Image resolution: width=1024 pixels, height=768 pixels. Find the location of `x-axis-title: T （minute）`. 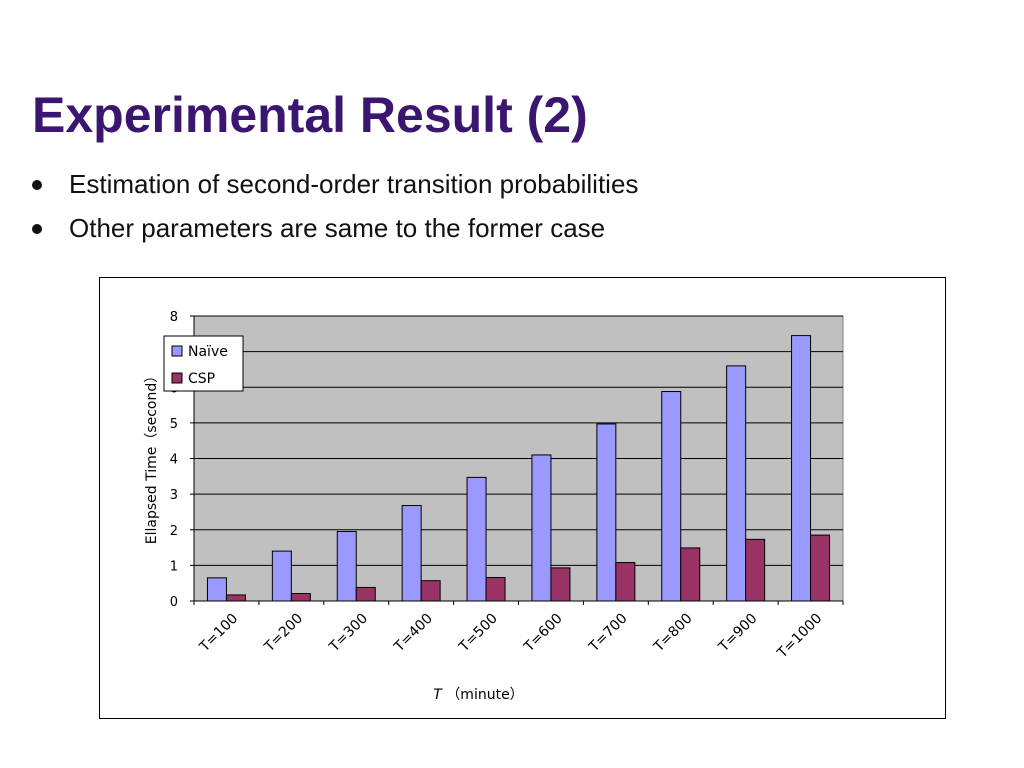

x-axis-title: T （minute） is located at coordinates (478, 695).